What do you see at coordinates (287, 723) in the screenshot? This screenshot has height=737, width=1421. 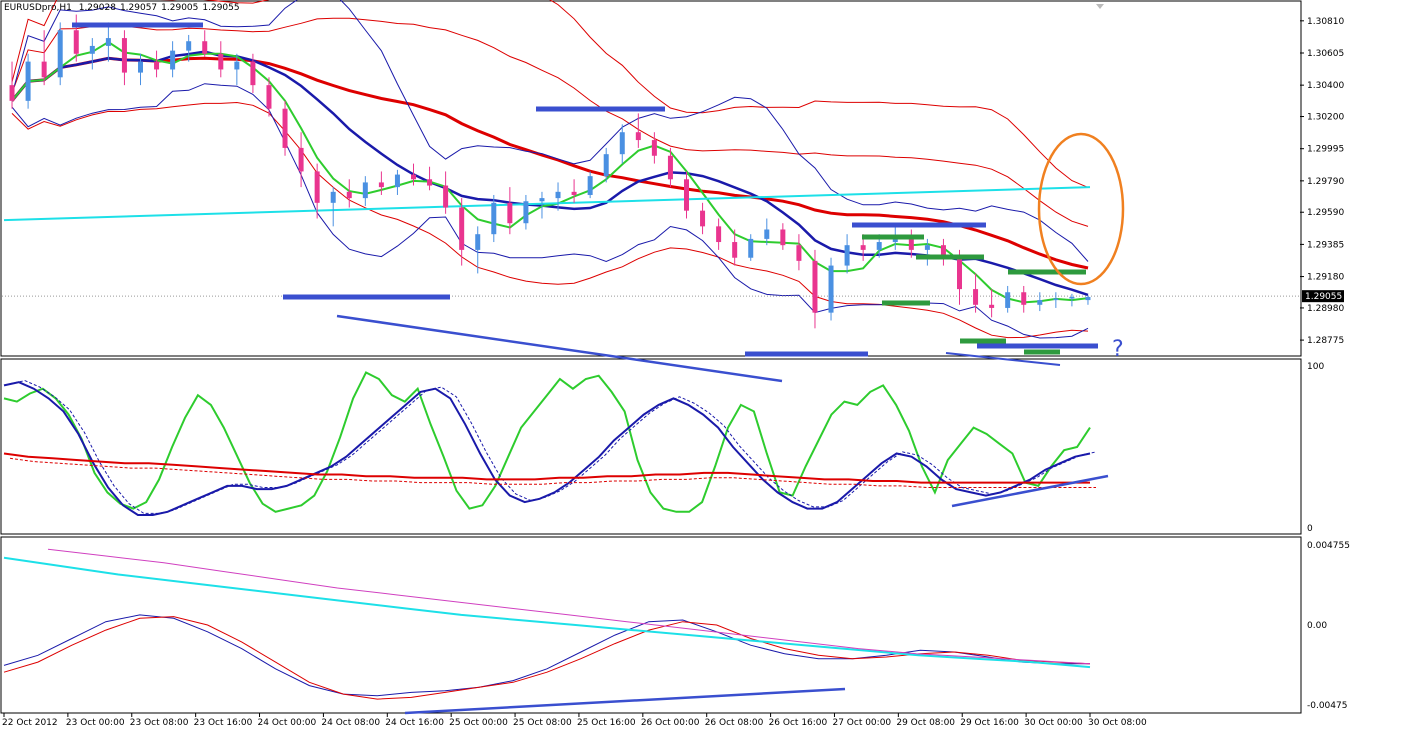 I see `time-tick-label: 24 Oct 00:00` at bounding box center [287, 723].